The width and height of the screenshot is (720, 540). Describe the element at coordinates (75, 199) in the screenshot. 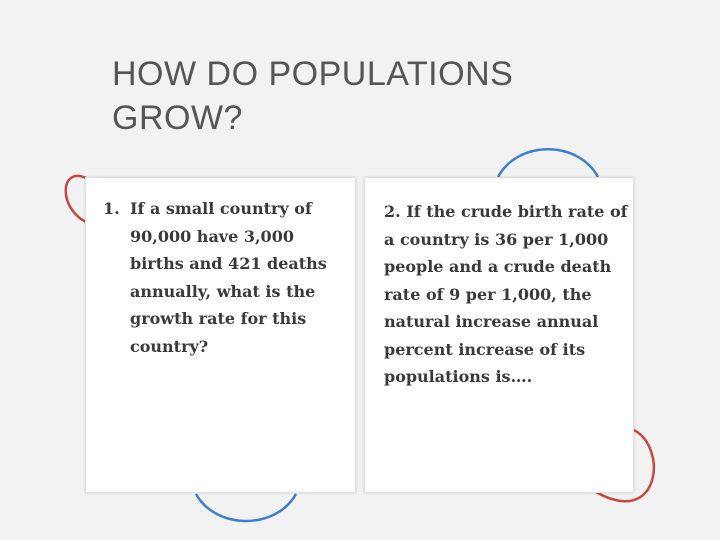

I see `red-arc-left` at that location.